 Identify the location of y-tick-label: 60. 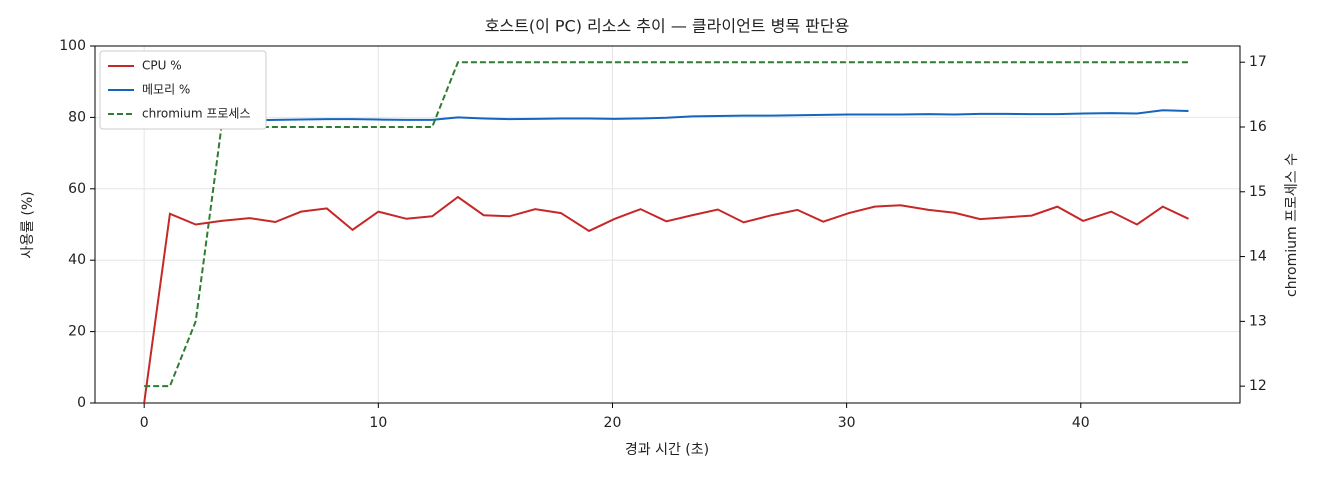
(77, 189).